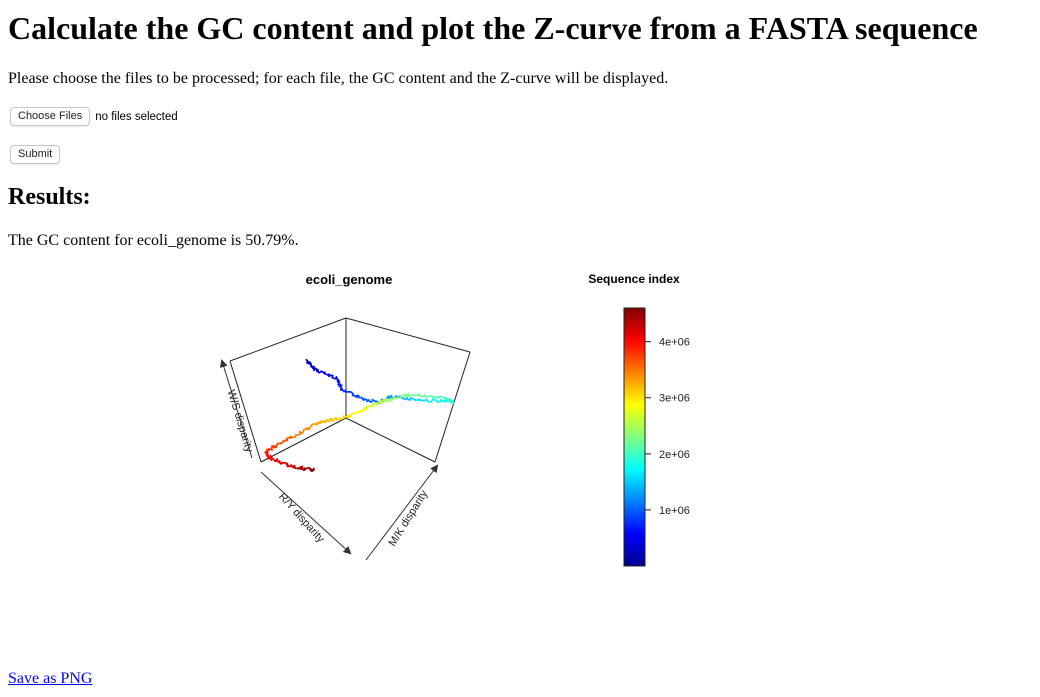  I want to click on colorbar-ticks: 1e+06 2e+06 3e+06 4e+06, so click(667, 427).